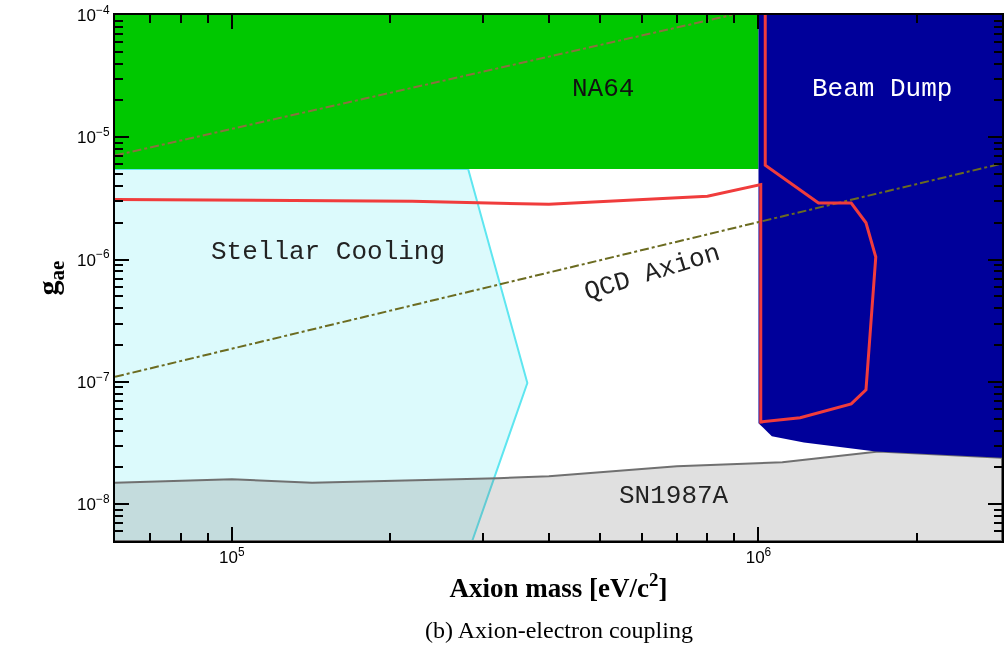 The height and width of the screenshot is (657, 1006). I want to click on y-tick-label: 10$^{−7}$, so click(93, 380).